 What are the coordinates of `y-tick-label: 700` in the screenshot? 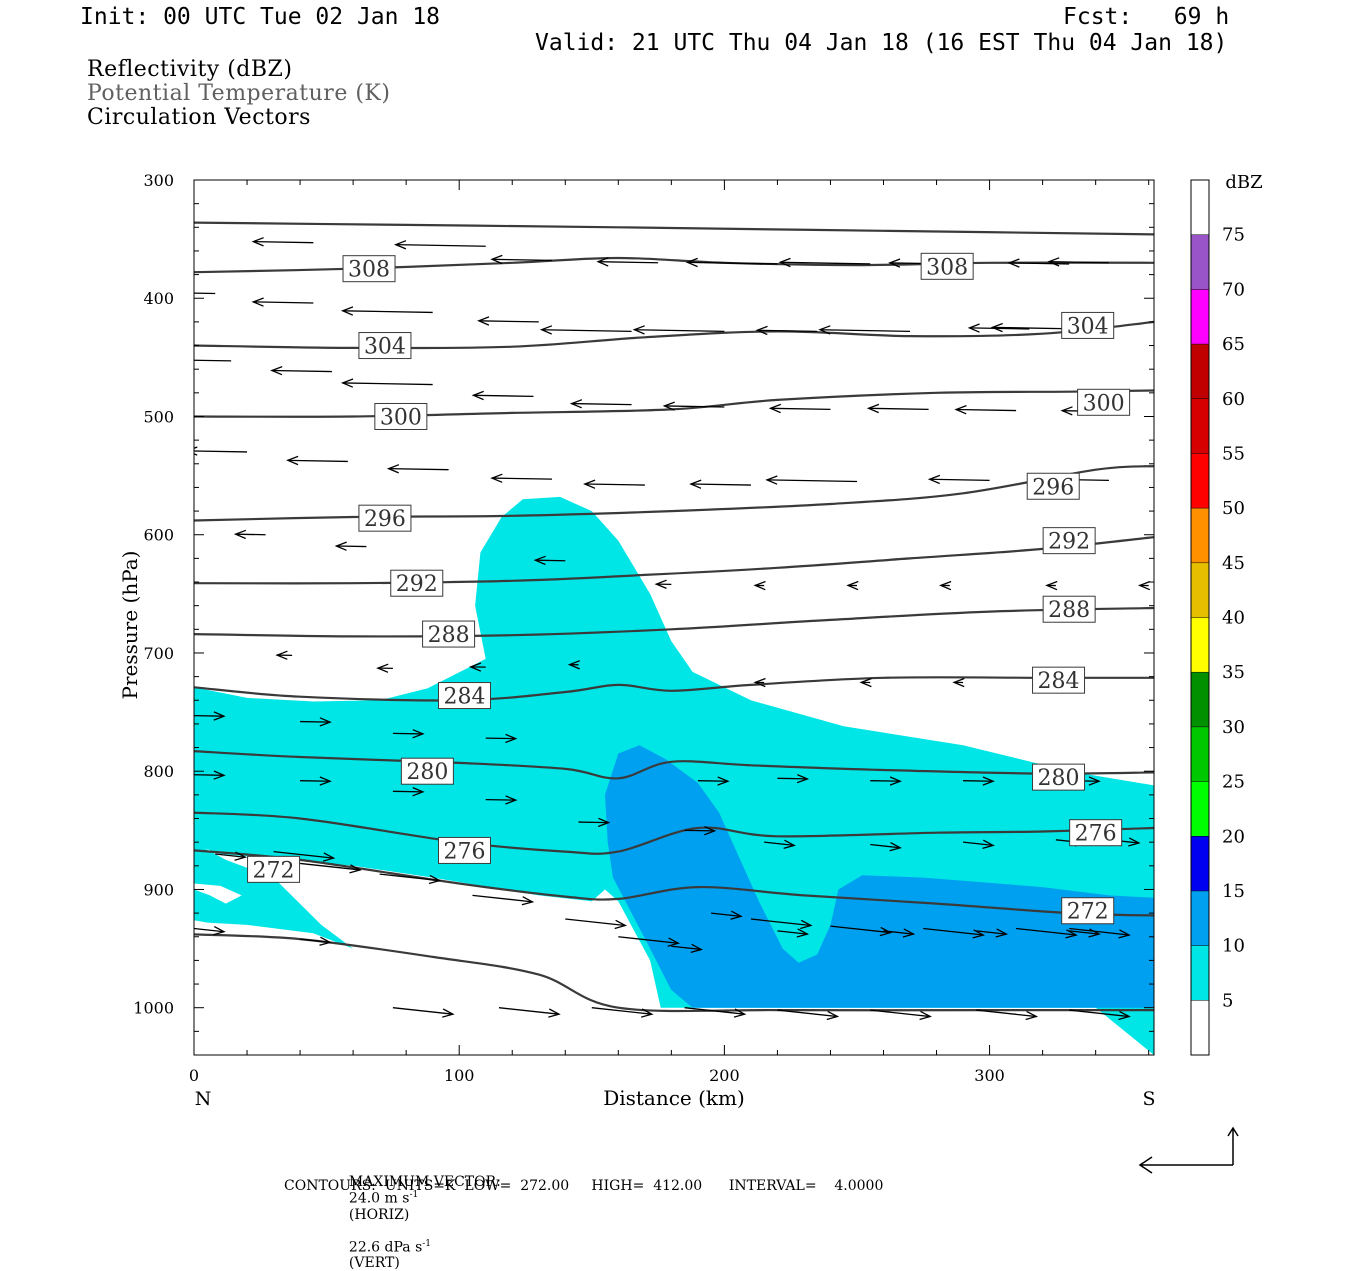 It's located at (158, 653).